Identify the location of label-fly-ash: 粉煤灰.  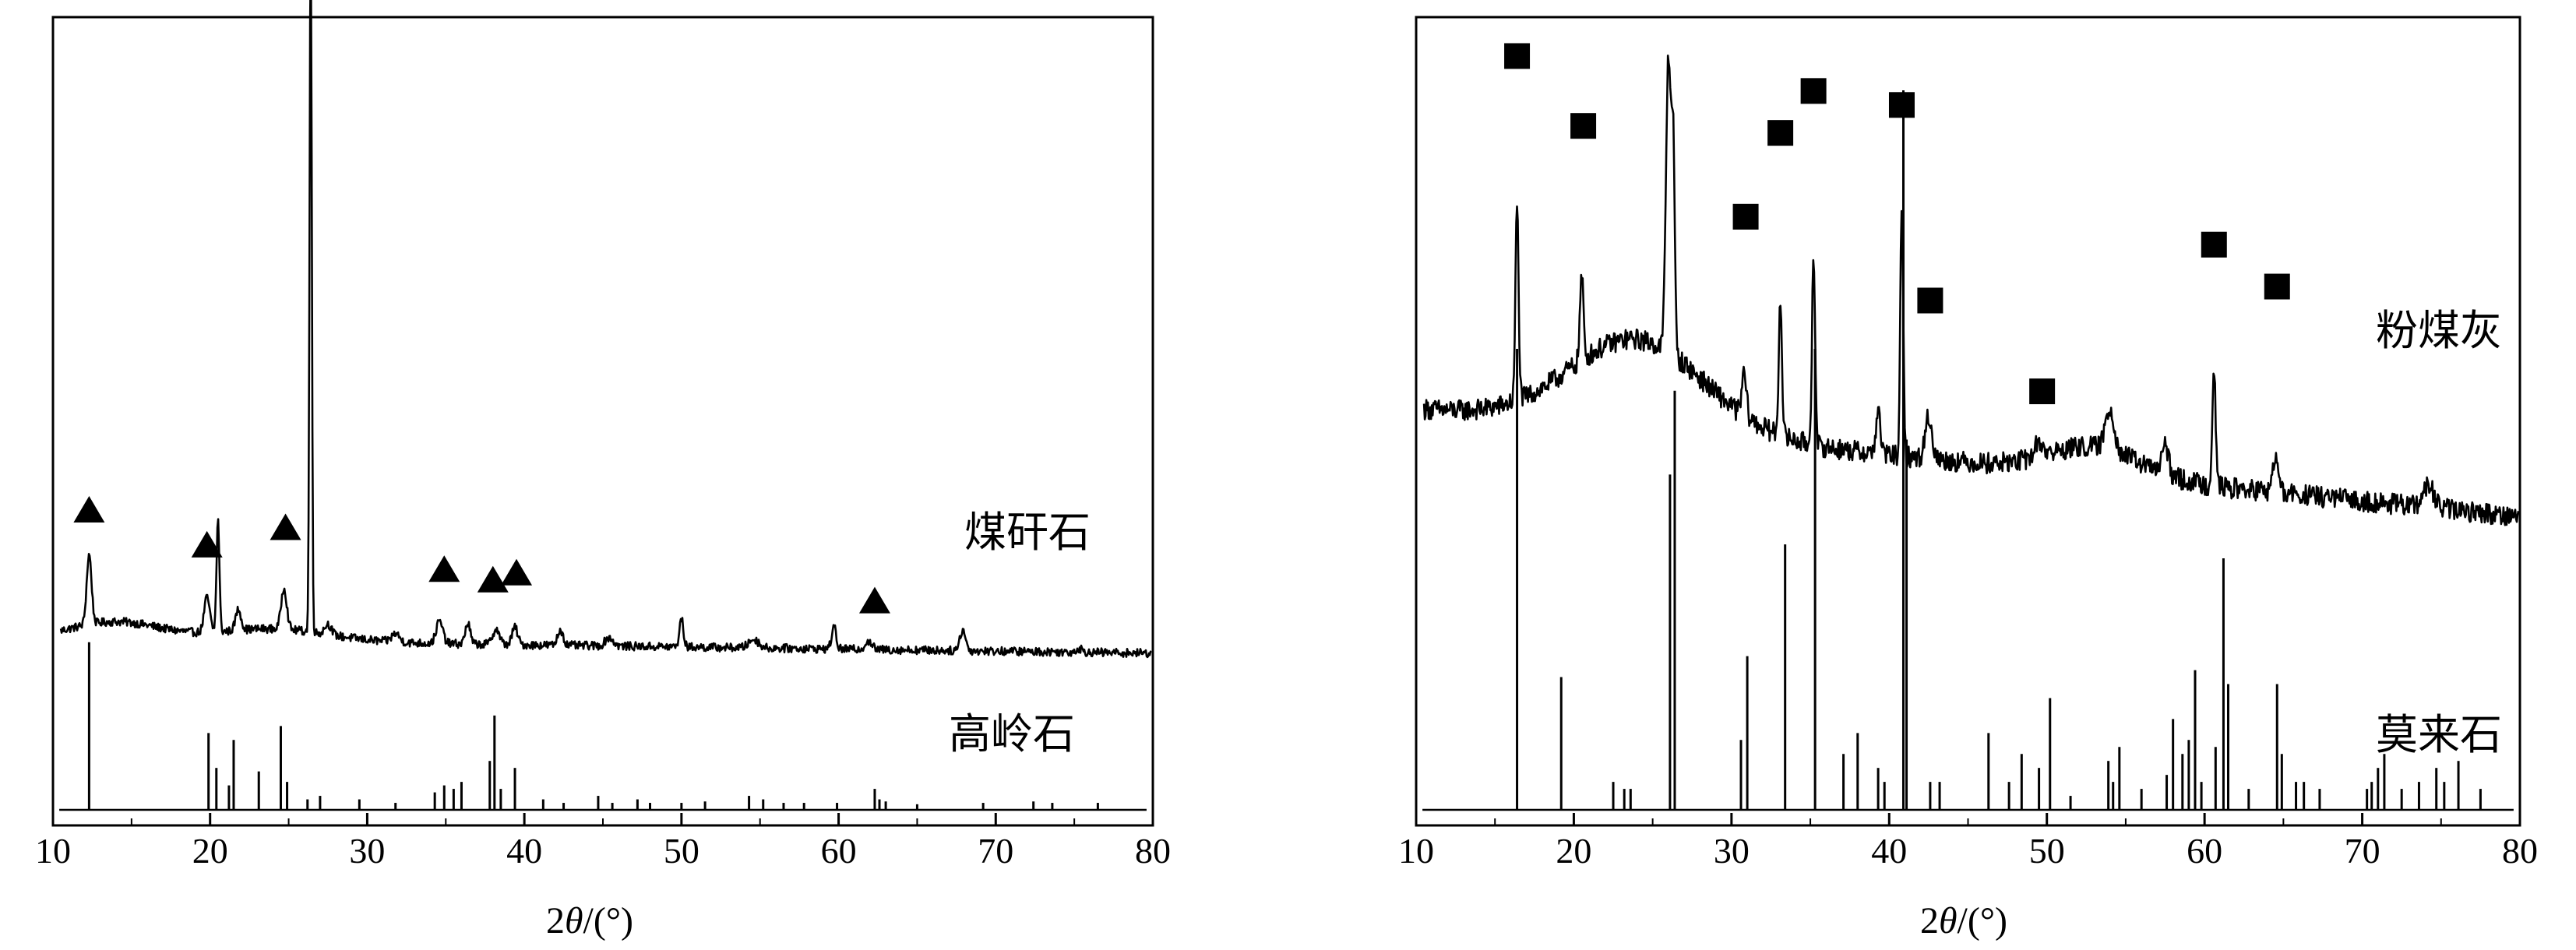
(2439, 330).